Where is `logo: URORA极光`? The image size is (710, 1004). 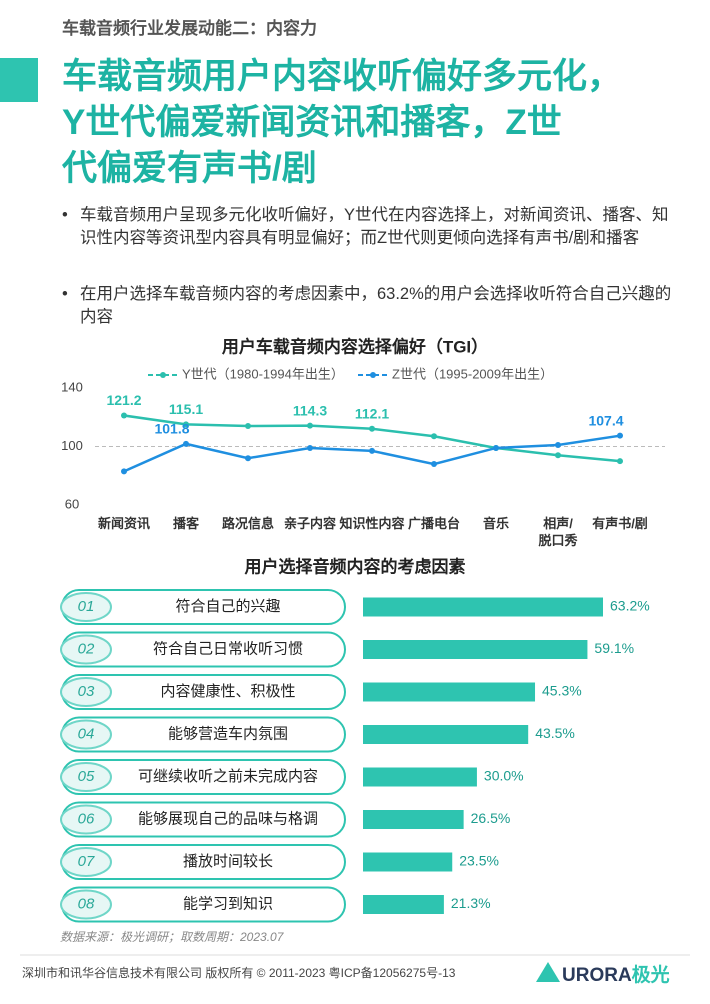
logo: URORA极光 is located at coordinates (616, 973).